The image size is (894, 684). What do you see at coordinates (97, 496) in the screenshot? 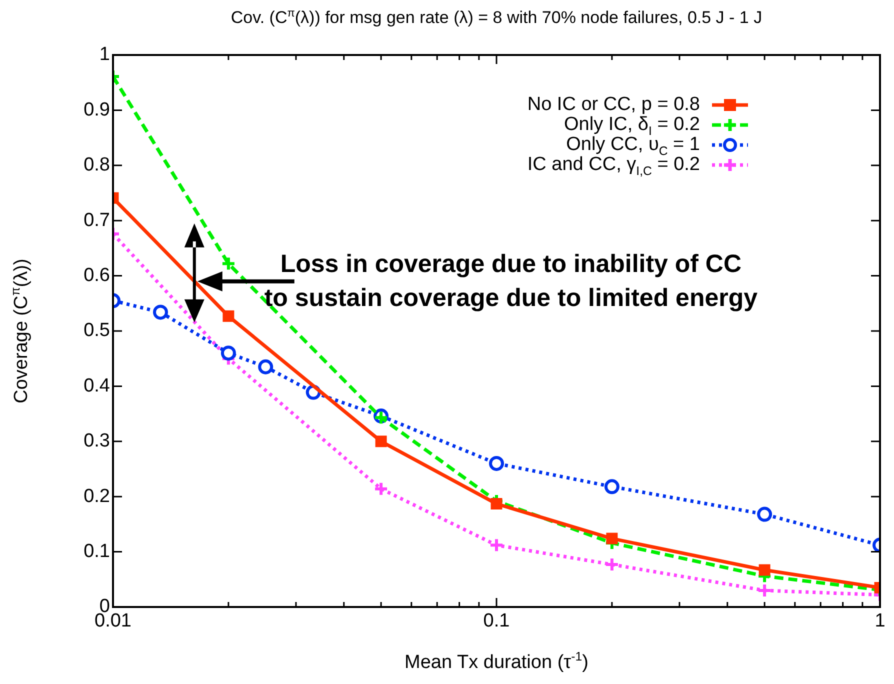
I see `y-tick-label: 0.2` at bounding box center [97, 496].